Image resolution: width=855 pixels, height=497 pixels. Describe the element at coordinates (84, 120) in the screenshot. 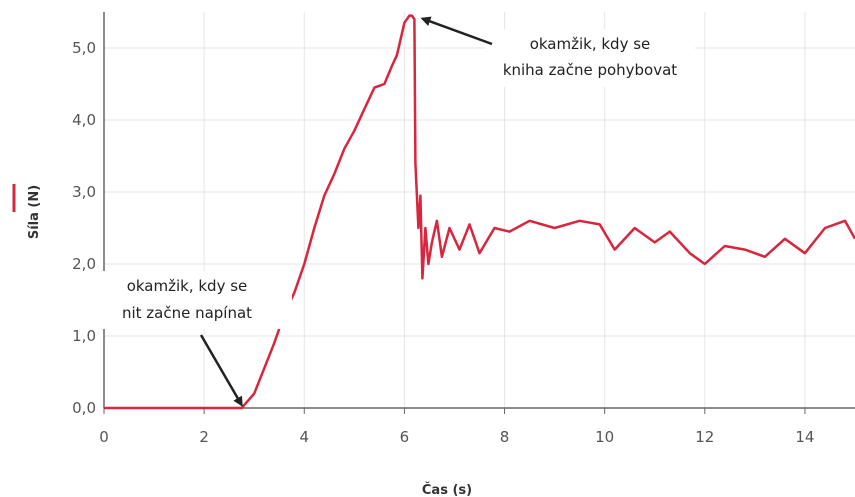

I see `y-tick-label: 4,0` at that location.